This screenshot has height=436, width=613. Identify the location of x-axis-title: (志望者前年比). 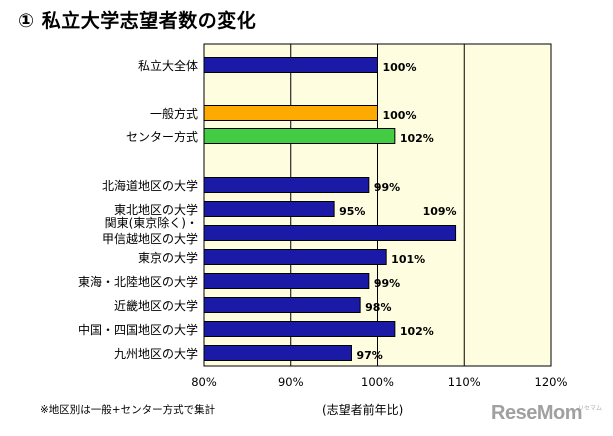
(363, 410).